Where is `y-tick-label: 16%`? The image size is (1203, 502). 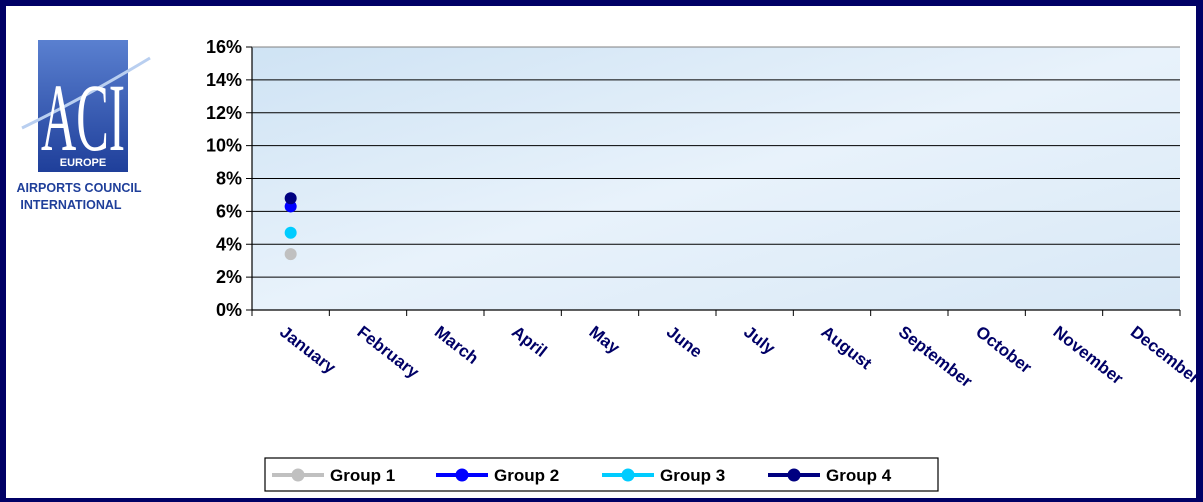 y-tick-label: 16% is located at coordinates (224, 47).